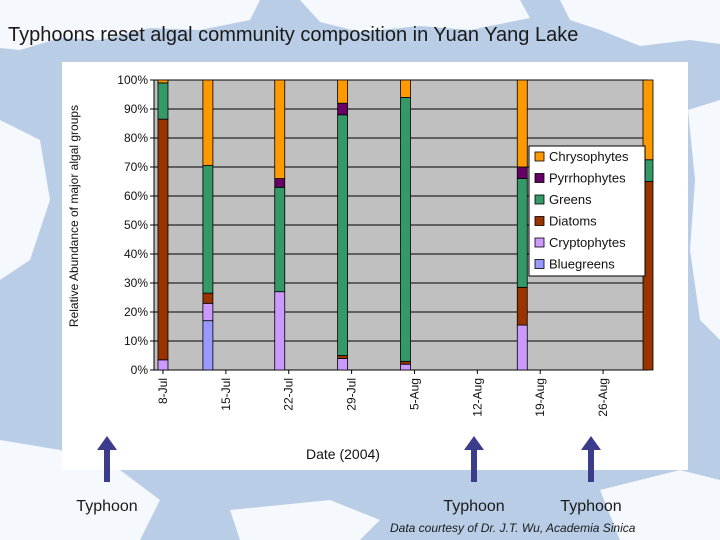 Image resolution: width=720 pixels, height=540 pixels. I want to click on typhoon-marker-2: Typhoon, so click(474, 476).